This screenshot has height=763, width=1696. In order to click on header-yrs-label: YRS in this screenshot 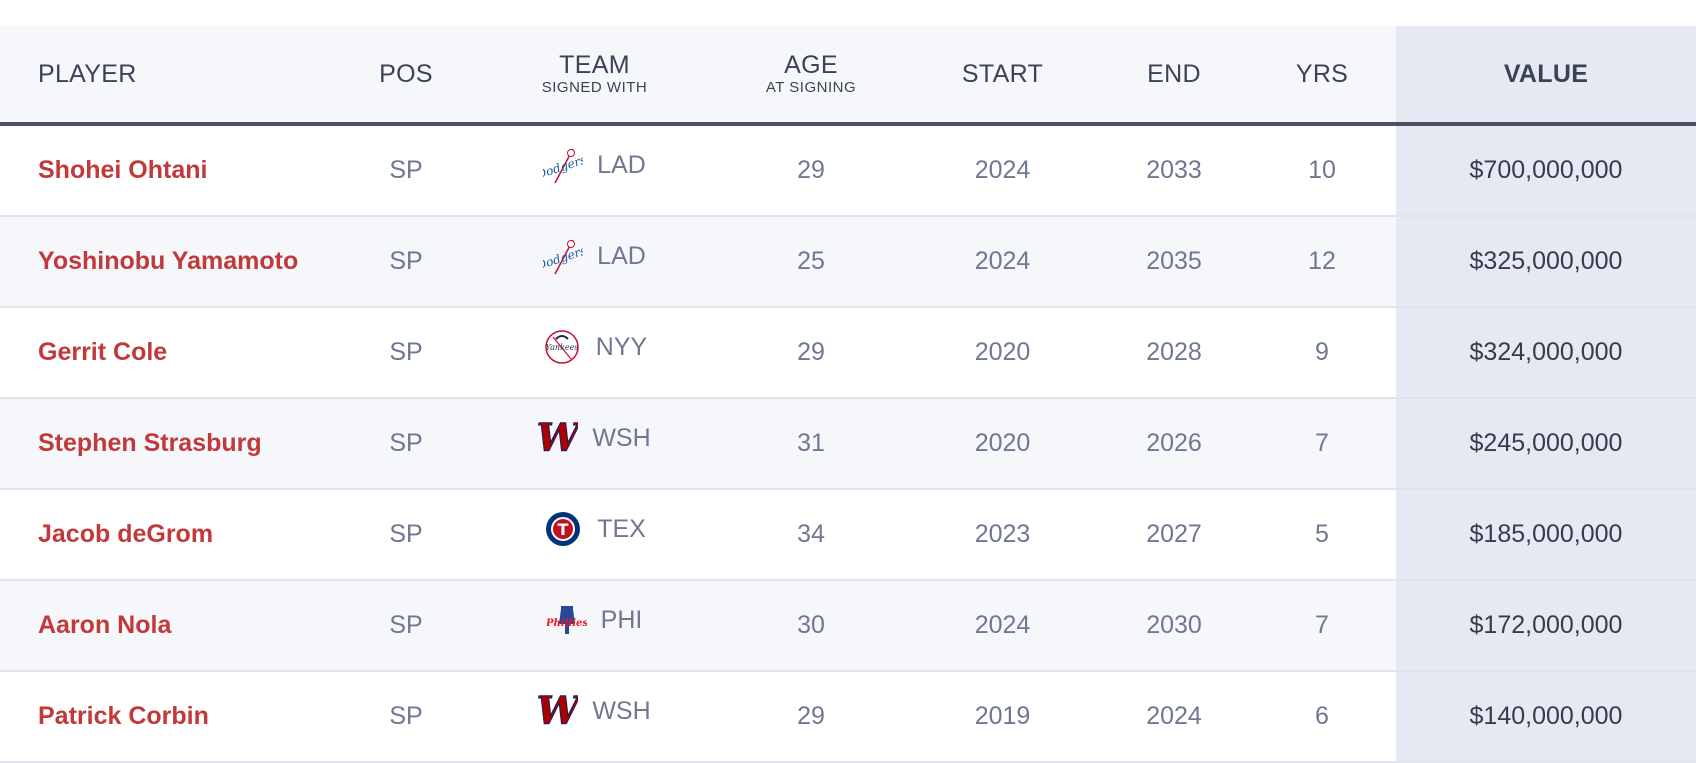, I will do `click(1322, 74)`.